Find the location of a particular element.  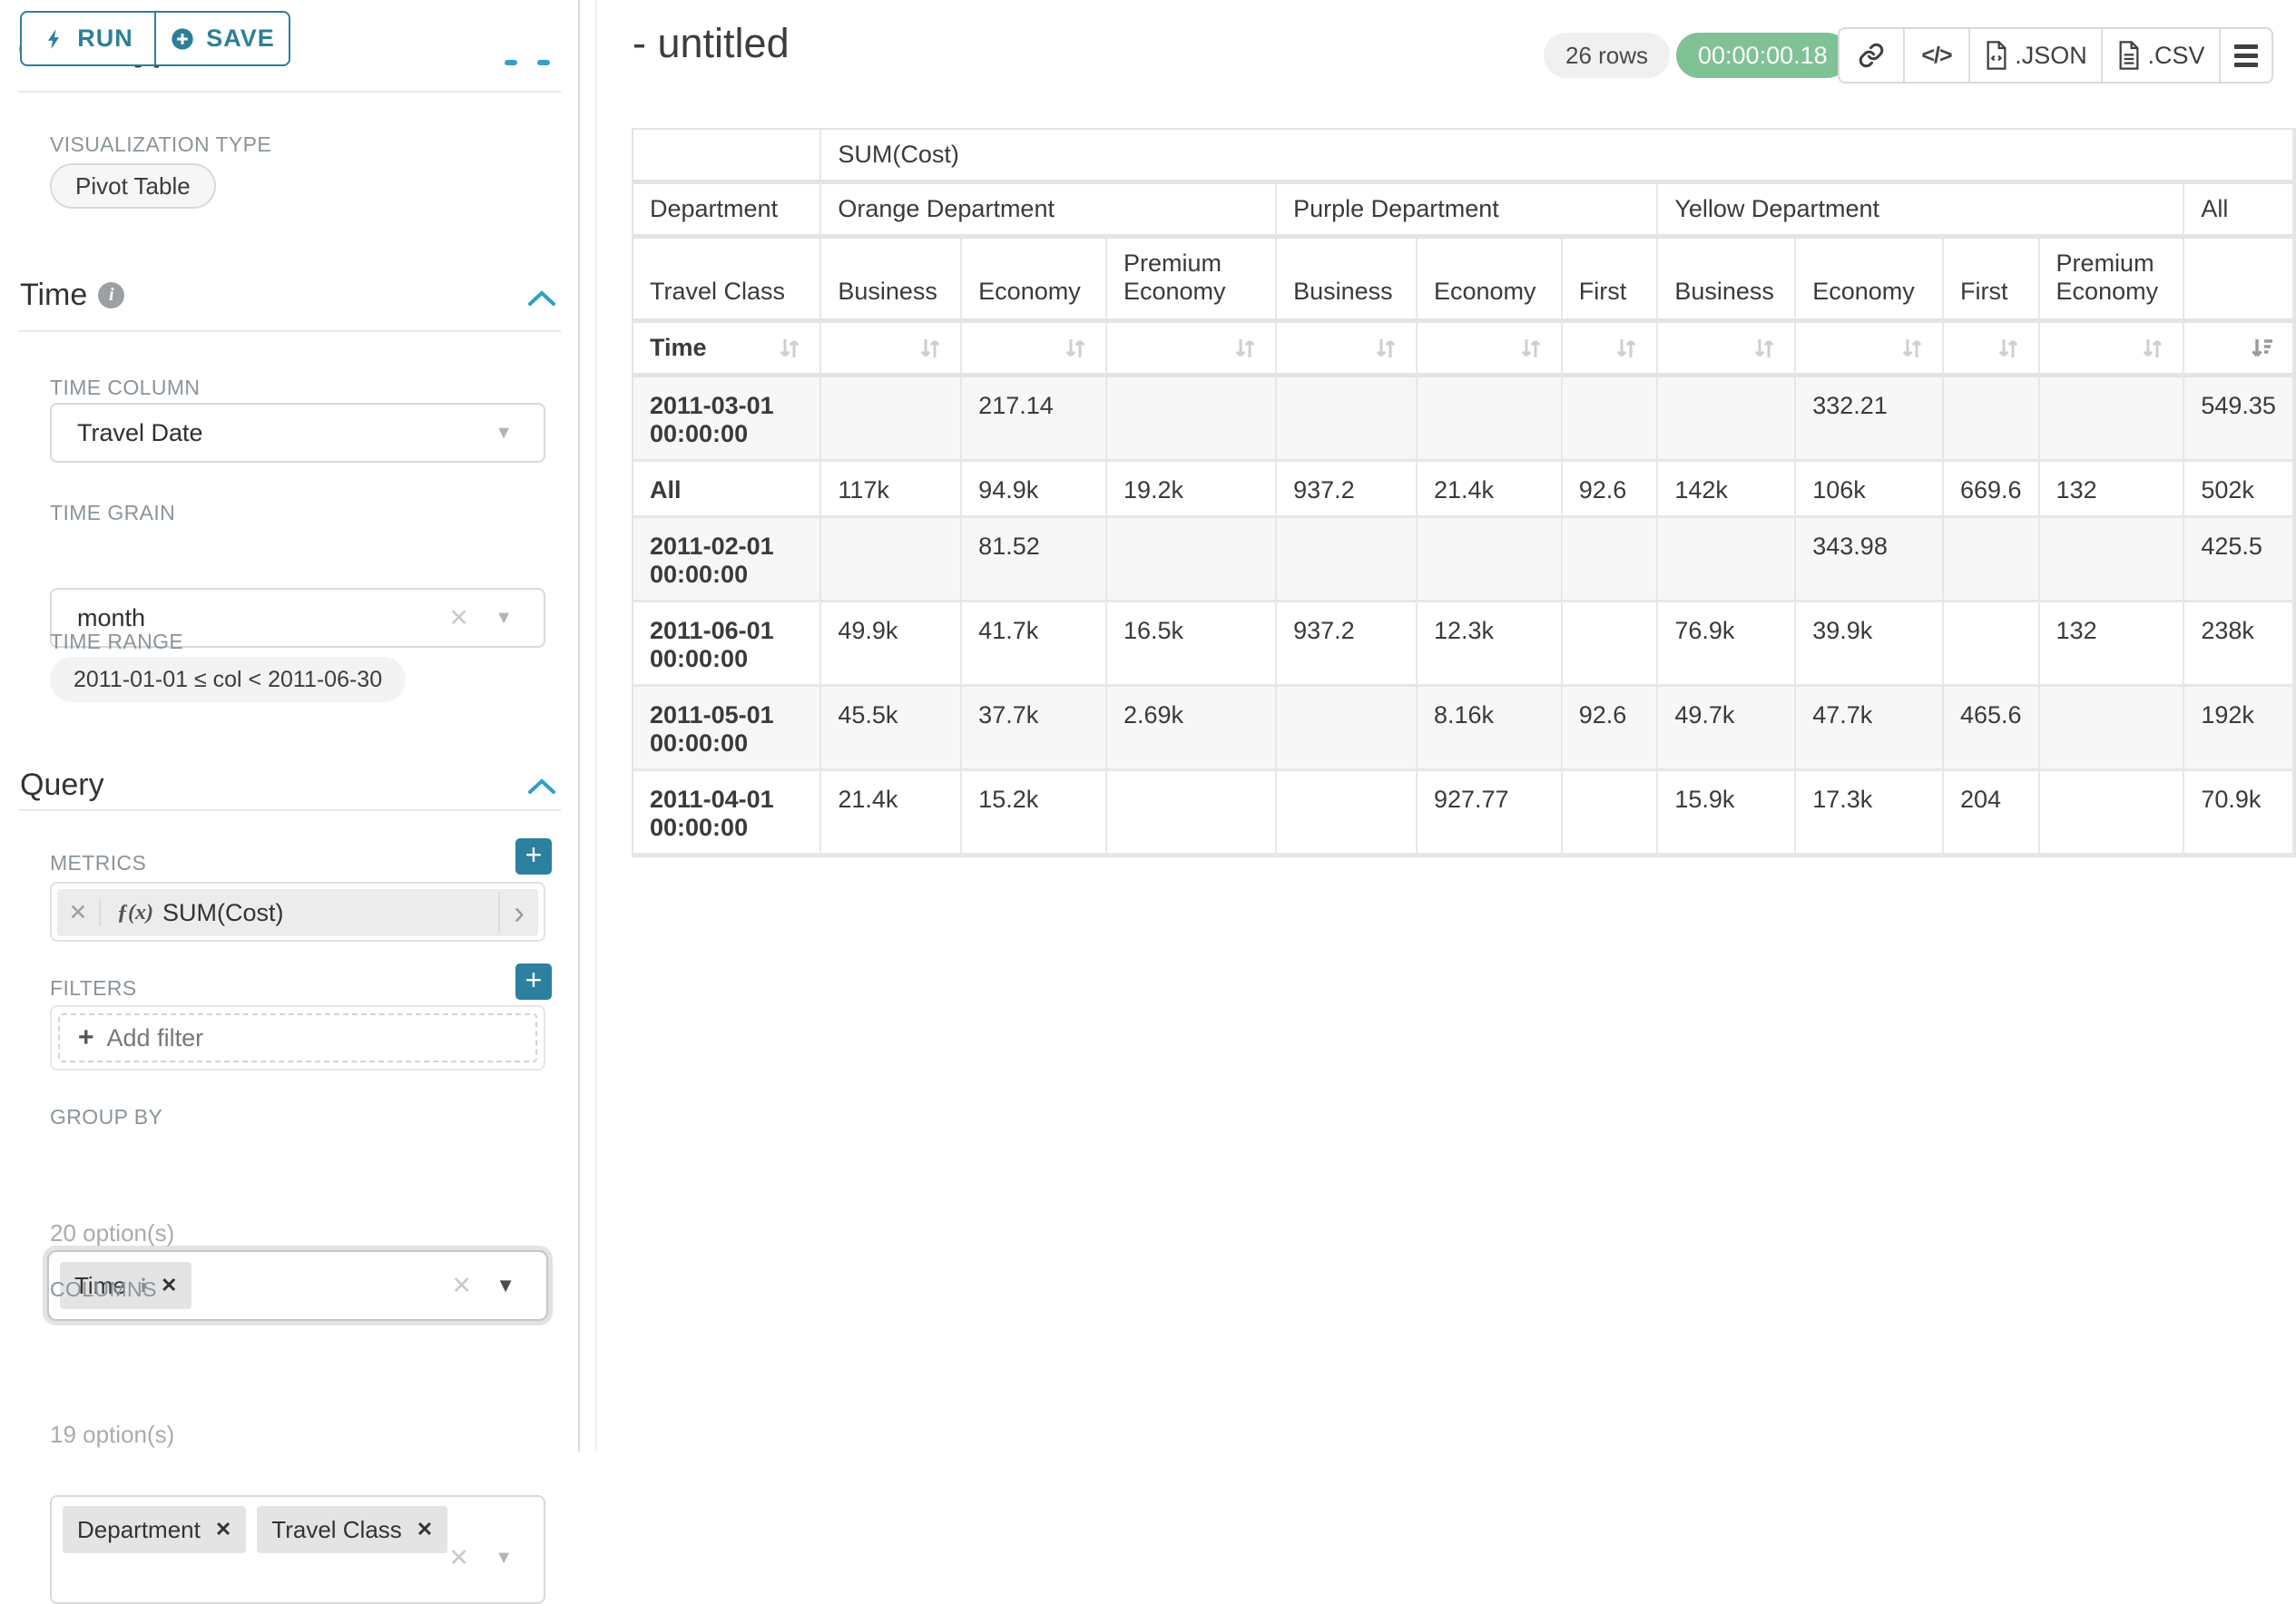

share-link-button is located at coordinates (1871, 55).